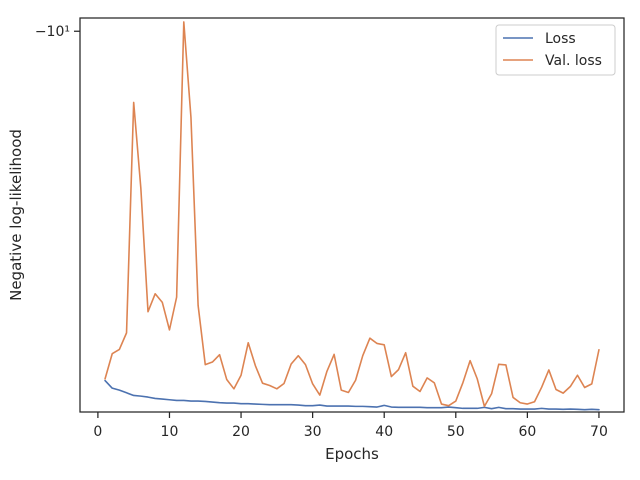 The width and height of the screenshot is (640, 480). I want to click on x-tick-label: 20, so click(241, 432).